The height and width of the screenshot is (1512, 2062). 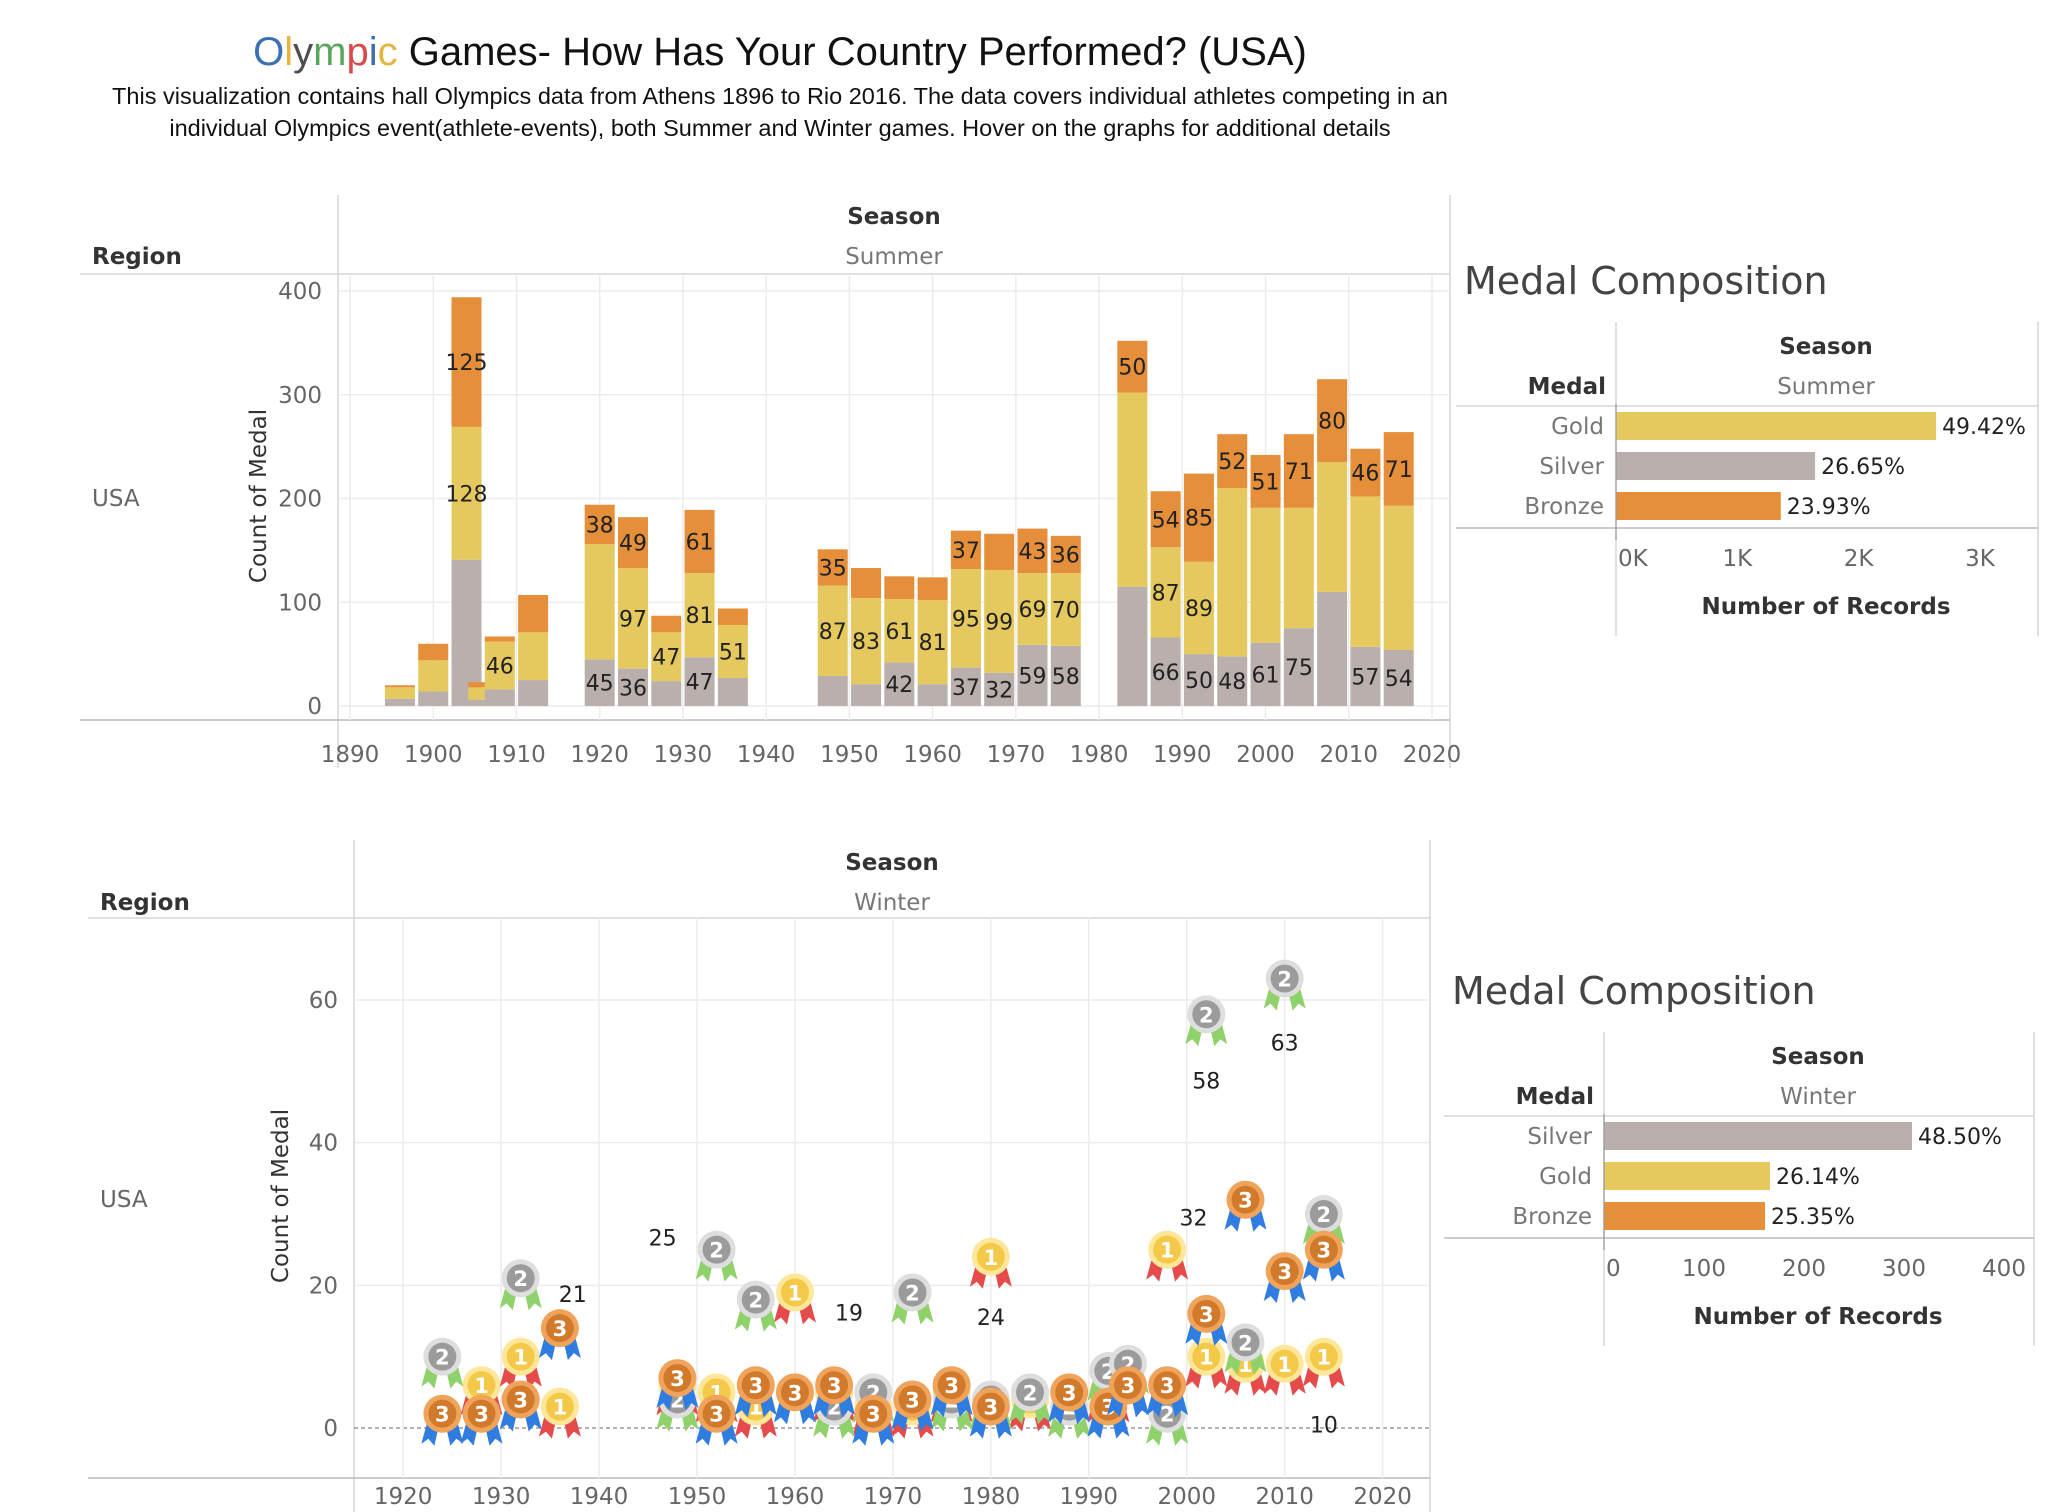 I want to click on summer-composition-bars: Gold 49.42% Silver 26.65% Bronze 23.93%, so click(x=1775, y=466).